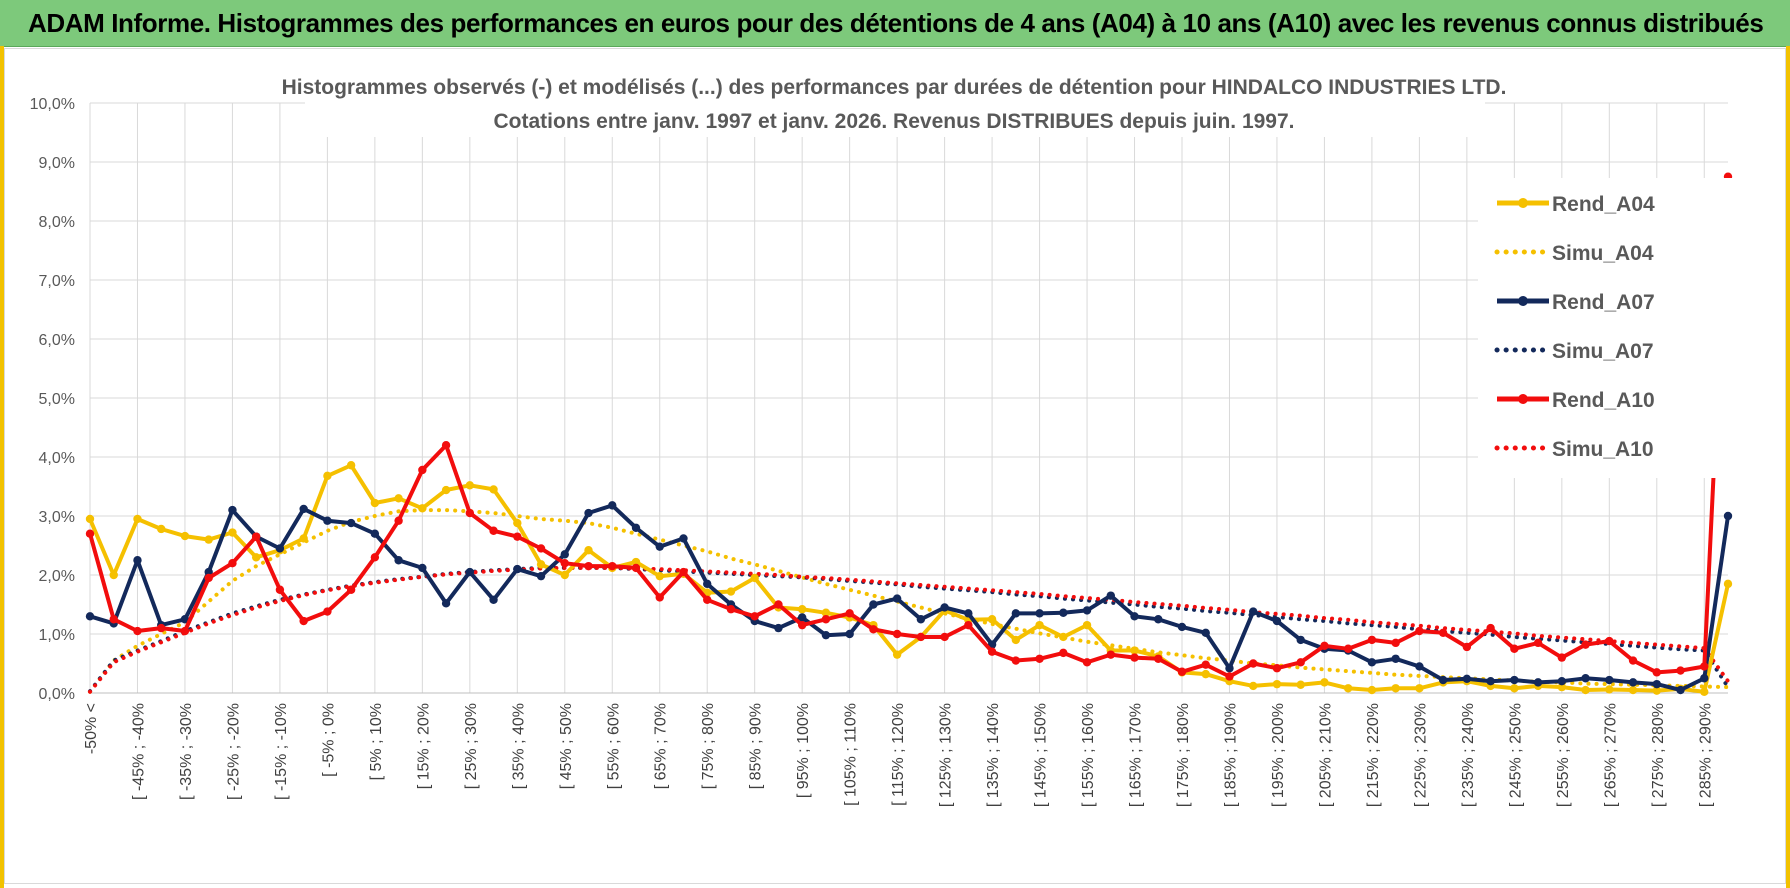 This screenshot has height=888, width=1790. I want to click on left-edge-bar, so click(2, 467).